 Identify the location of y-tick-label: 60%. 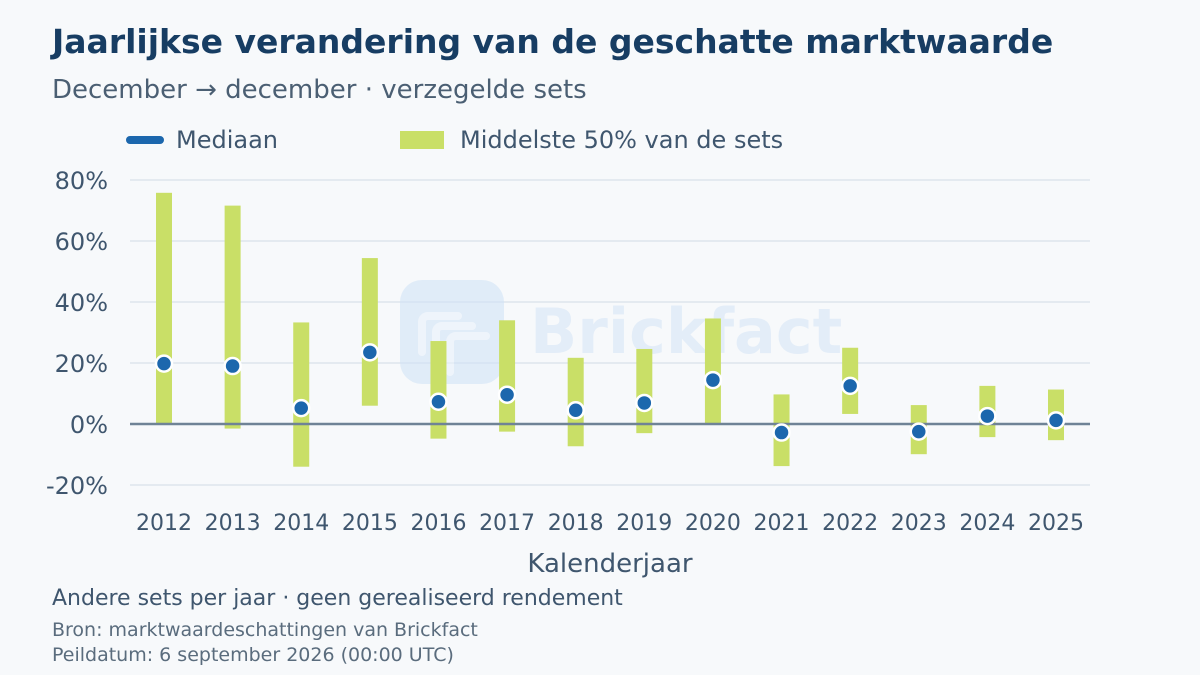
(81, 242).